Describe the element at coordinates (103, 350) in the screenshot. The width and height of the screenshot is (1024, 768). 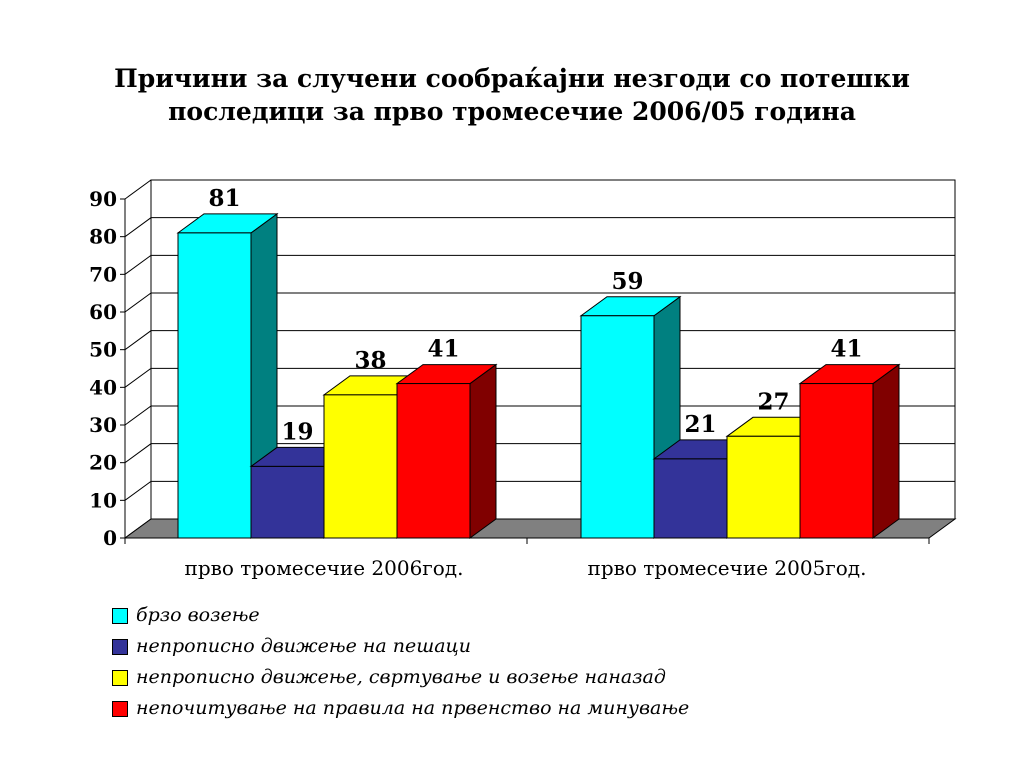
I see `y-tick-label: 50` at that location.